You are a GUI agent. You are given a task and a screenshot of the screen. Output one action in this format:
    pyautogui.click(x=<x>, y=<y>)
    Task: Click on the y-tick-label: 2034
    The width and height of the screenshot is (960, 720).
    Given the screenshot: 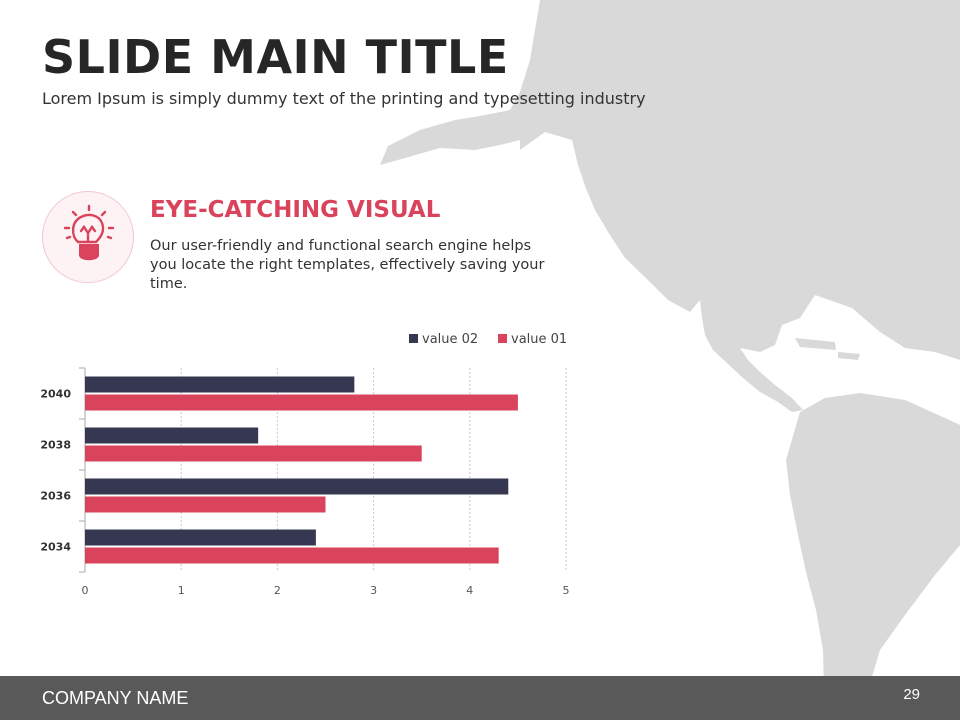 What is the action you would take?
    pyautogui.click(x=55, y=547)
    